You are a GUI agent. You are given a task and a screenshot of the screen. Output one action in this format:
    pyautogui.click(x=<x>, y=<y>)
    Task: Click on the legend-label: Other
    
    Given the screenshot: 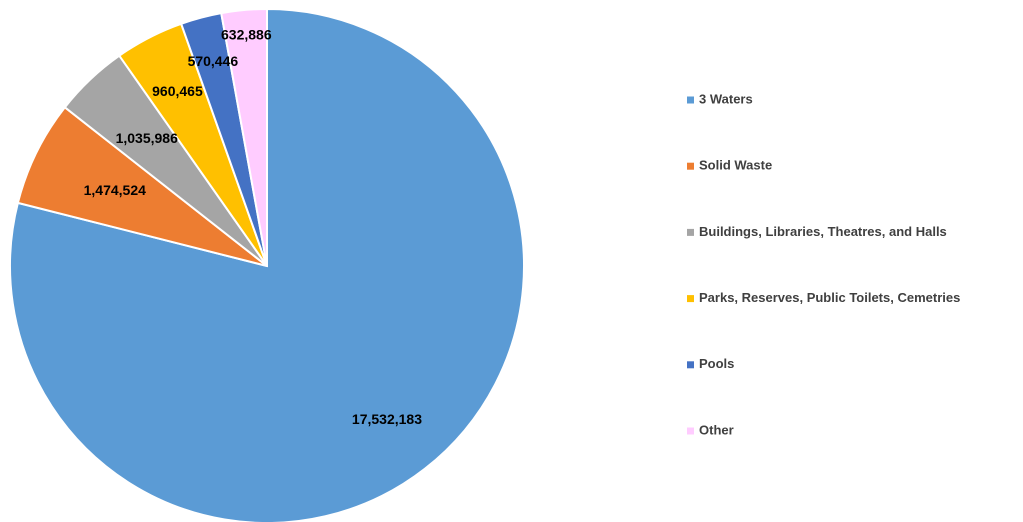 What is the action you would take?
    pyautogui.click(x=716, y=429)
    